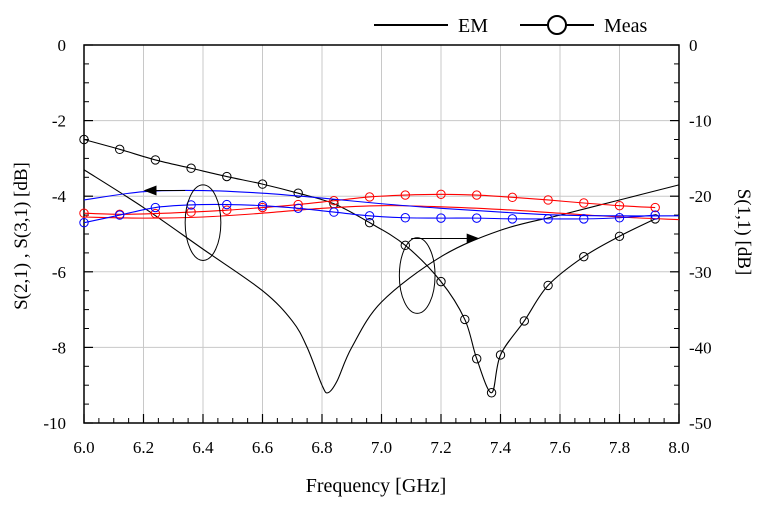 The image size is (766, 511). What do you see at coordinates (62, 45) in the screenshot?
I see `left-y-tick-label: 0` at bounding box center [62, 45].